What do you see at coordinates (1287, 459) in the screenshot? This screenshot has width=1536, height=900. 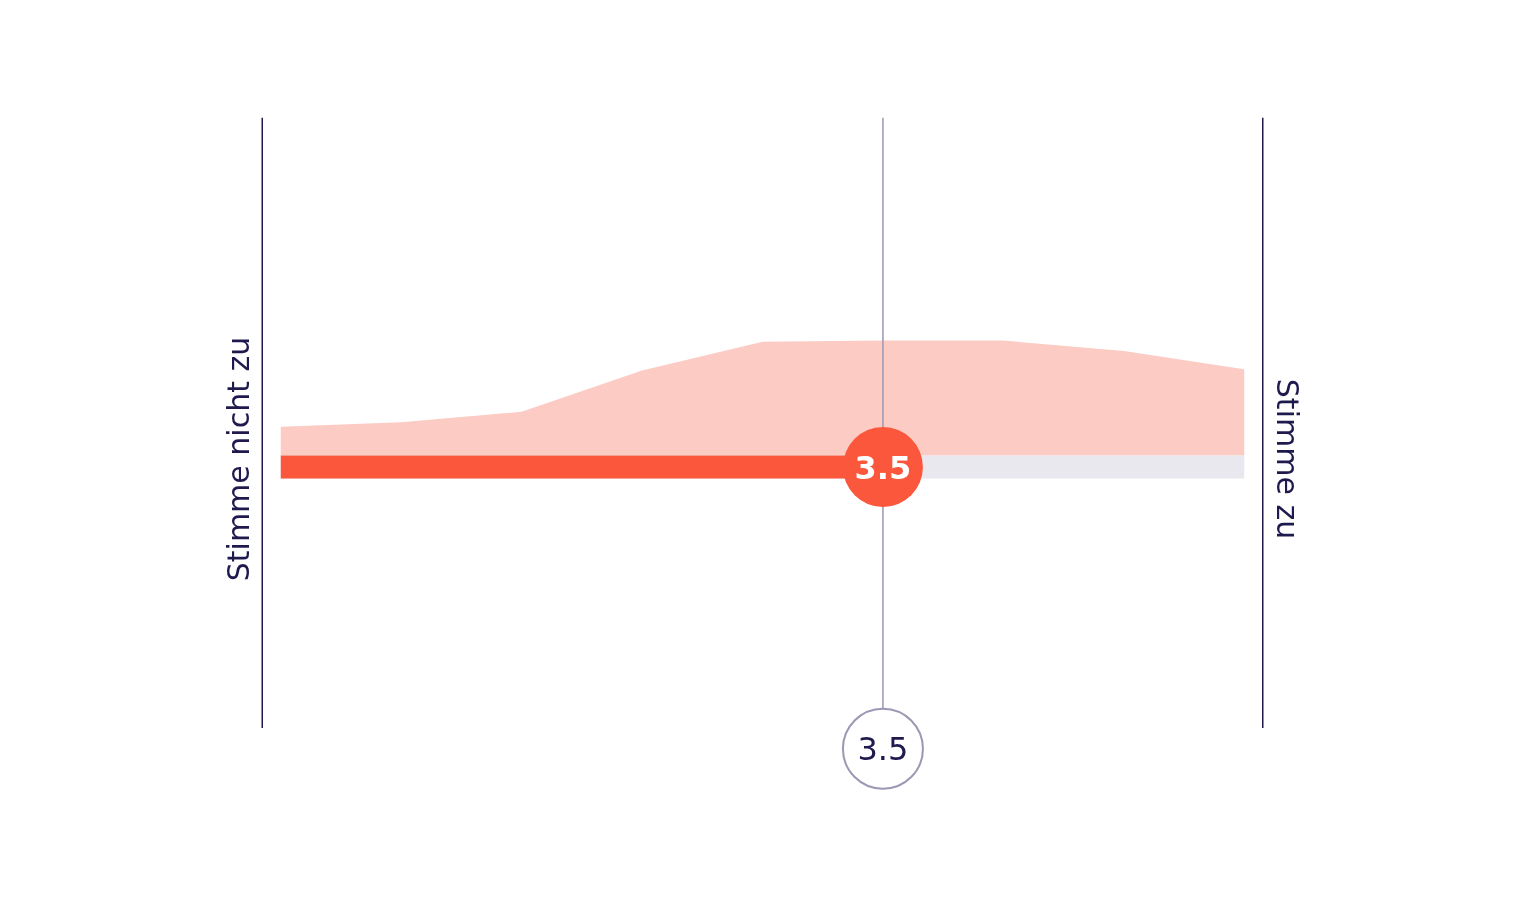 I see `y2-axis-title: Stimme zu` at bounding box center [1287, 459].